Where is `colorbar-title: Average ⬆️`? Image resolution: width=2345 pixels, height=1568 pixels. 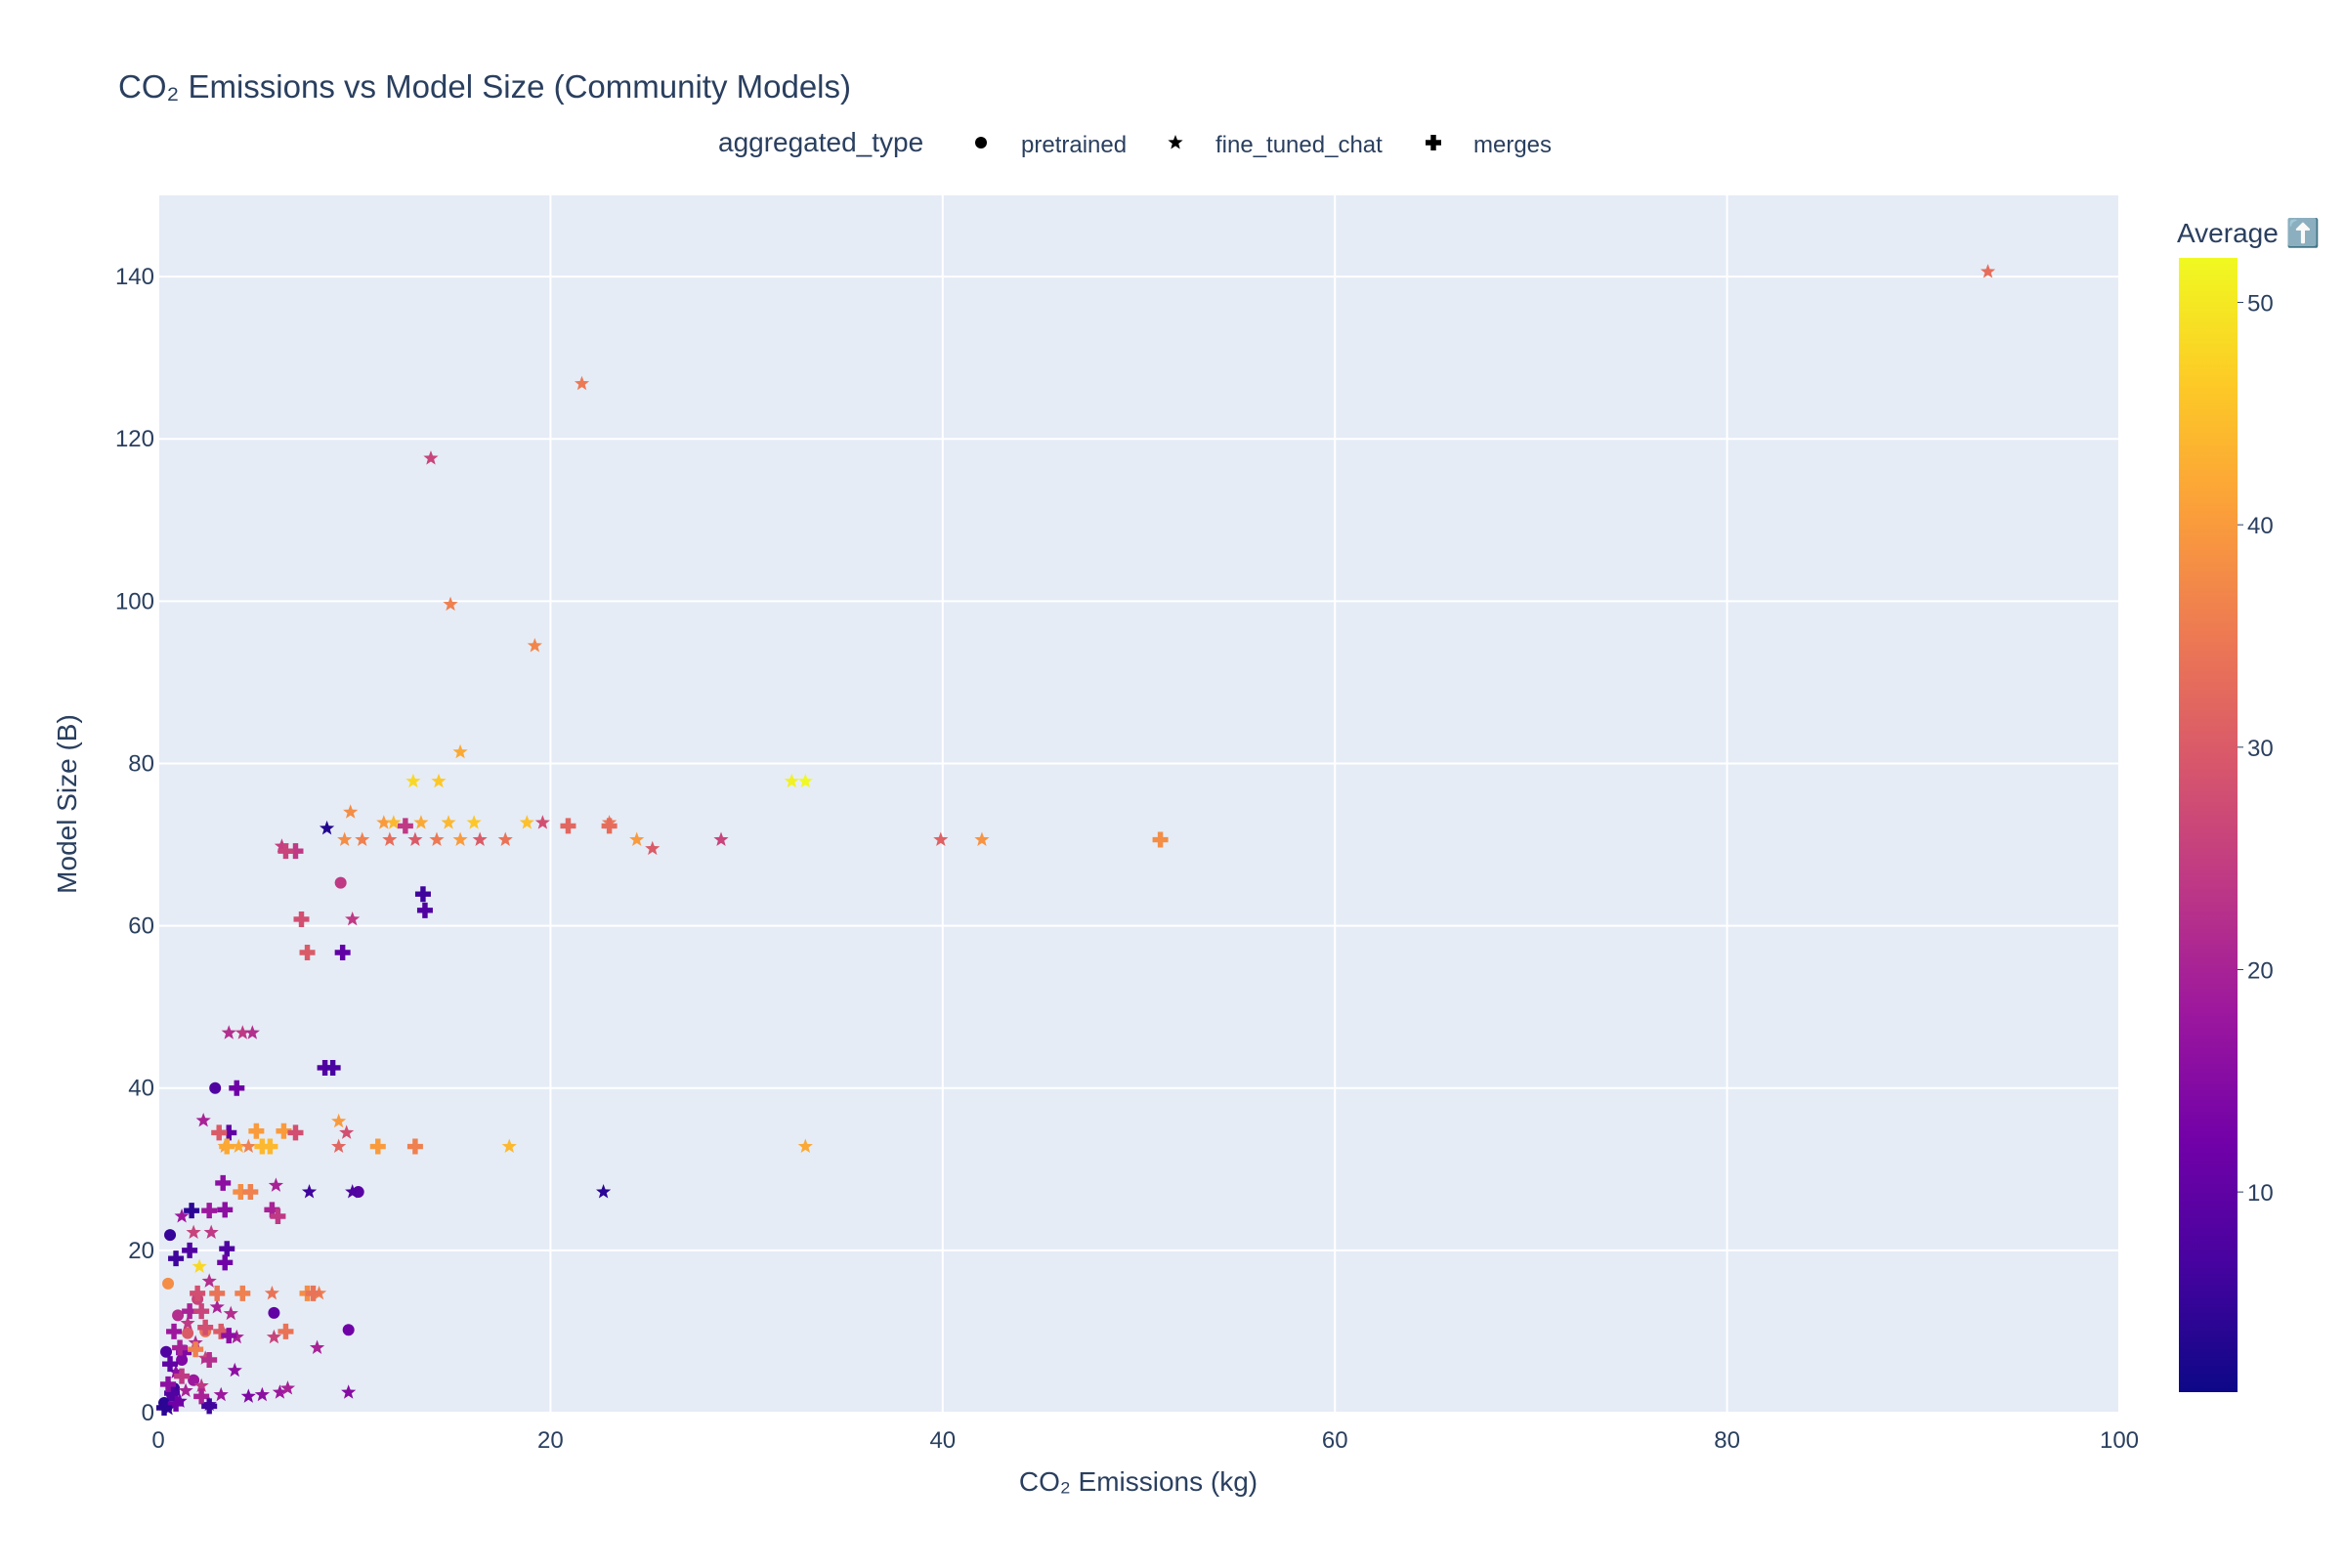 colorbar-title: Average ⬆️ is located at coordinates (2248, 233).